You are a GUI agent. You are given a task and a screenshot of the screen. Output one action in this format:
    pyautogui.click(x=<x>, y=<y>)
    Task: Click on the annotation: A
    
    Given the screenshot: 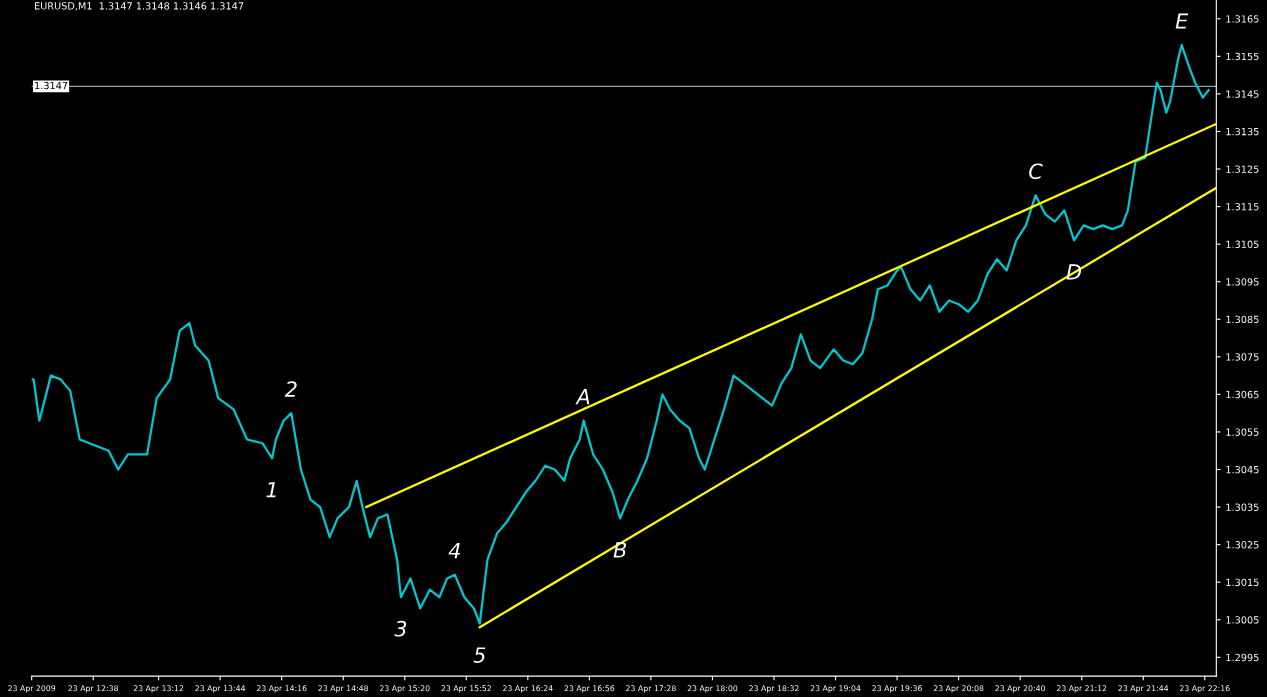 What is the action you would take?
    pyautogui.click(x=582, y=397)
    